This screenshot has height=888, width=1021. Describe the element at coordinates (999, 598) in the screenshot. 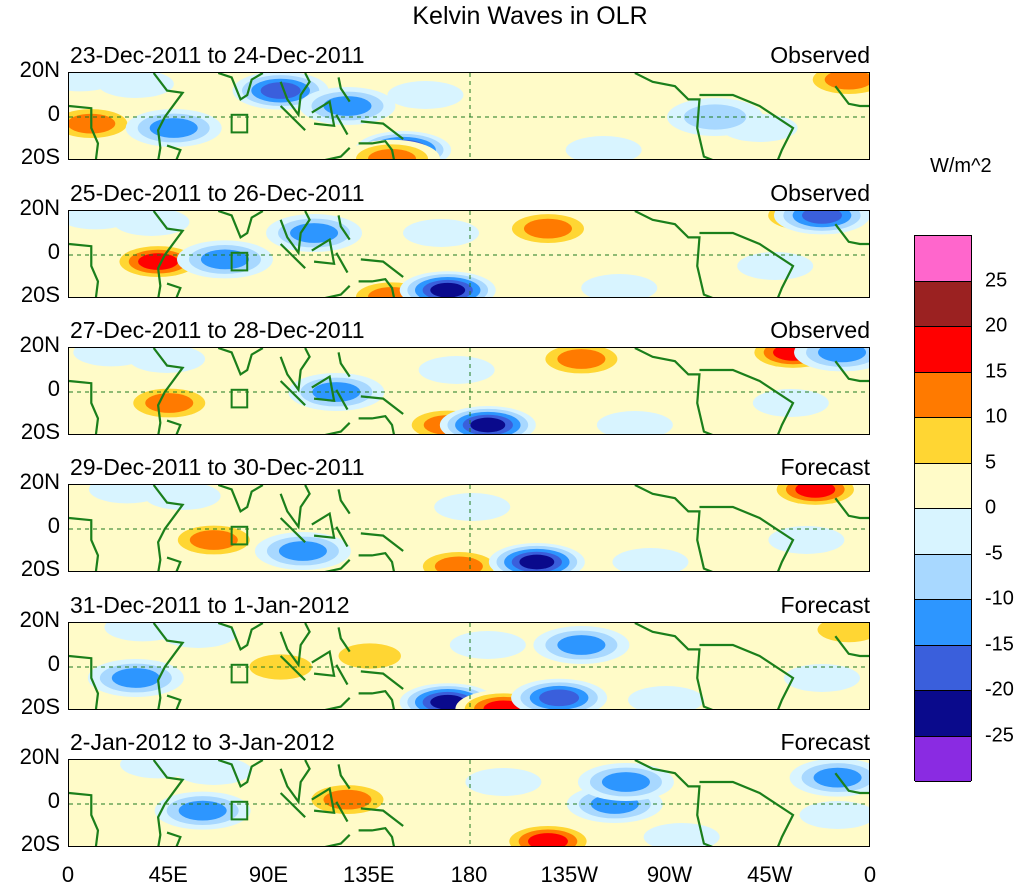

I see `colorbar-label: -10` at that location.